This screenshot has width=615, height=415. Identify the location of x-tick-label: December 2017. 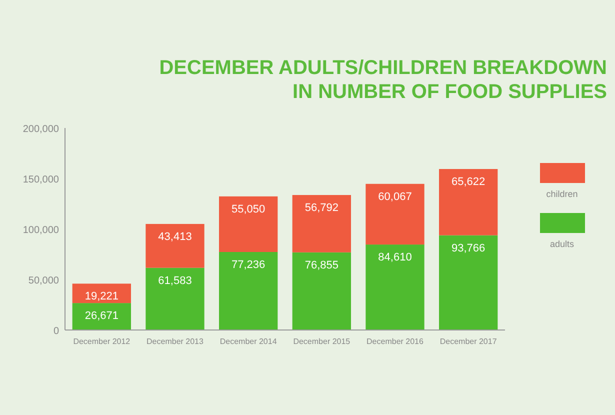
(469, 341).